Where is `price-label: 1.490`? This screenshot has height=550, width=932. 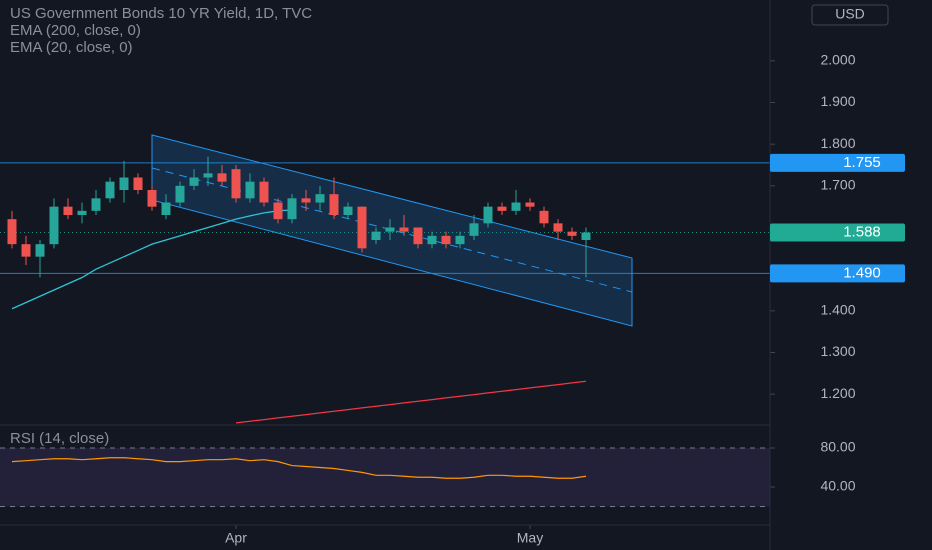 price-label: 1.490 is located at coordinates (862, 272).